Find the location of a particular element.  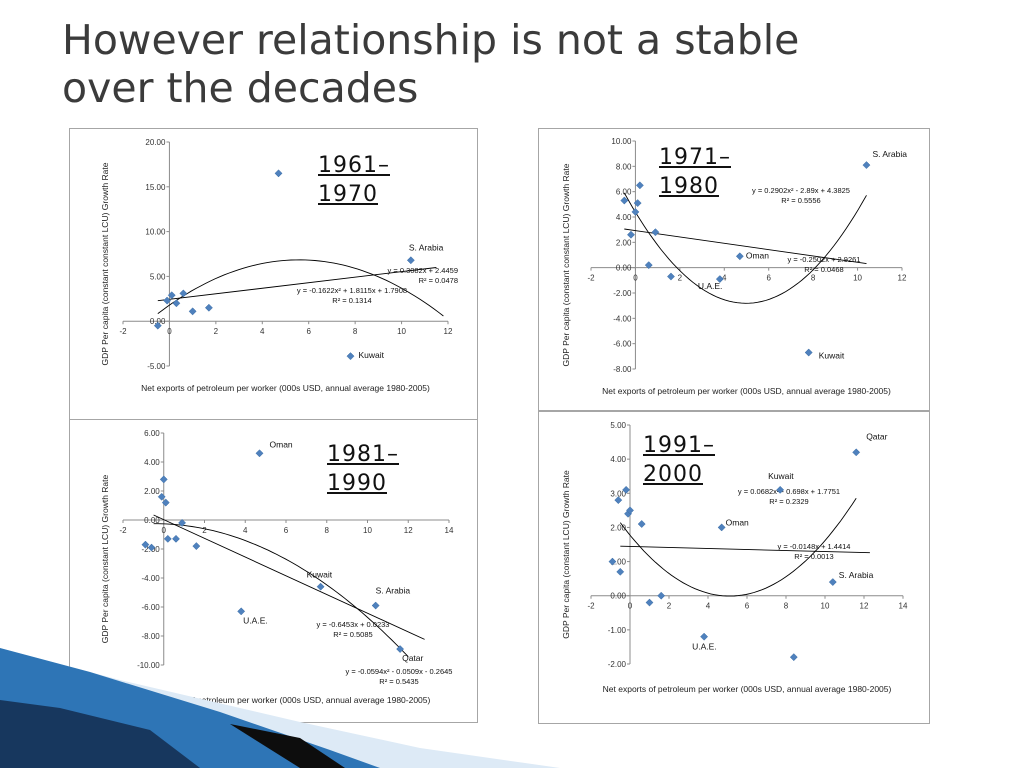

trendline-r-squared: R² = 0.1314 is located at coordinates (351, 300).